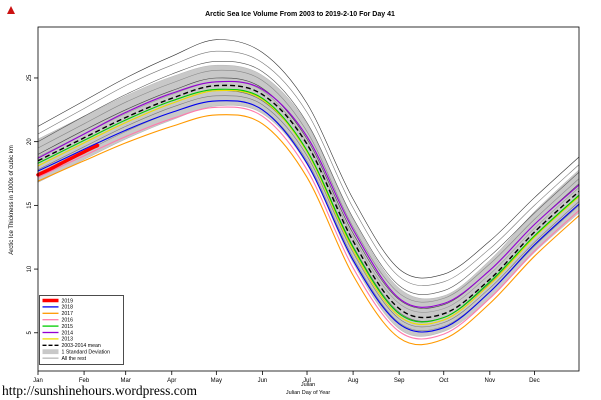  What do you see at coordinates (308, 393) in the screenshot?
I see `x-axis-title-line2: Julian Day of Year` at bounding box center [308, 393].